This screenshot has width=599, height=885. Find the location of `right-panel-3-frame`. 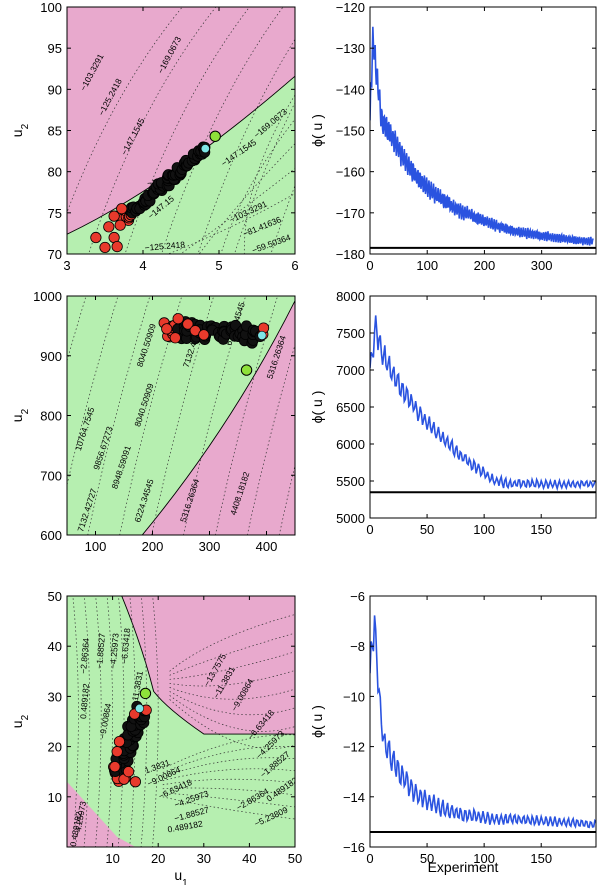

right-panel-3-frame is located at coordinates (483, 721).